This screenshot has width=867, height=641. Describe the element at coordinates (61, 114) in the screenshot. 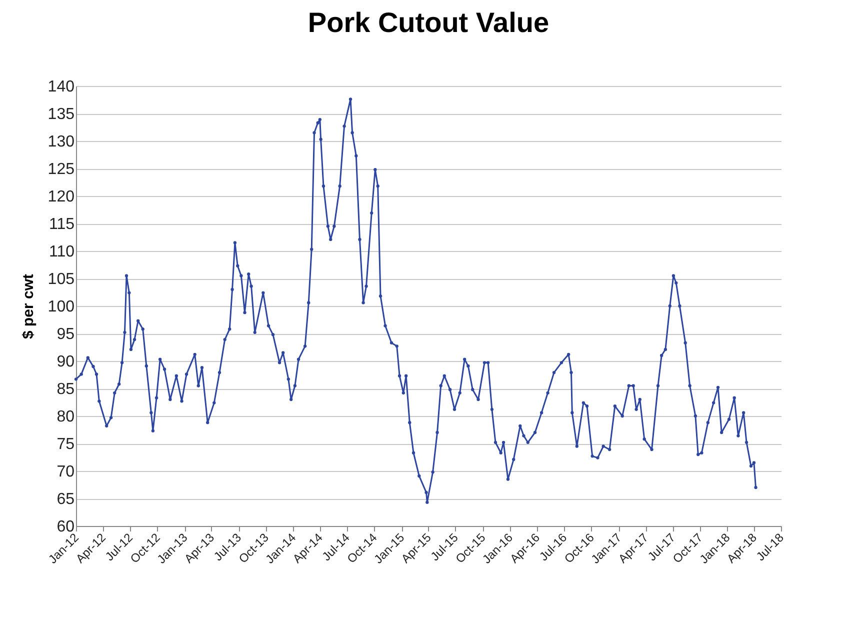

I see `y-tick-label: 135` at that location.